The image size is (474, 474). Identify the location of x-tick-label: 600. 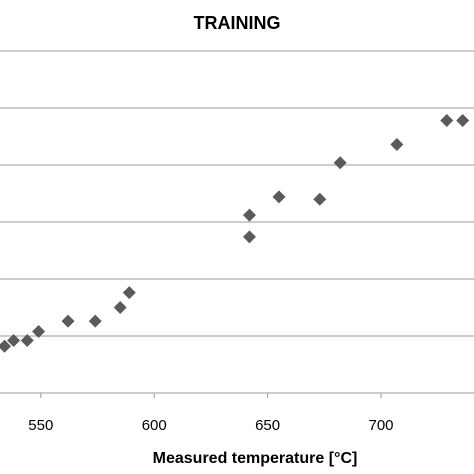
(154, 425).